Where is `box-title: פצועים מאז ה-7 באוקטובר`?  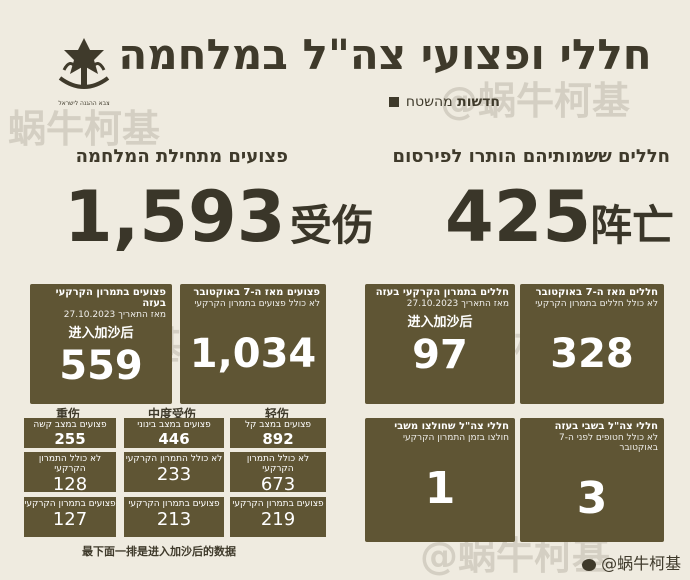
box-title: פצועים מאז ה-7 באוקטובר is located at coordinates (256, 292).